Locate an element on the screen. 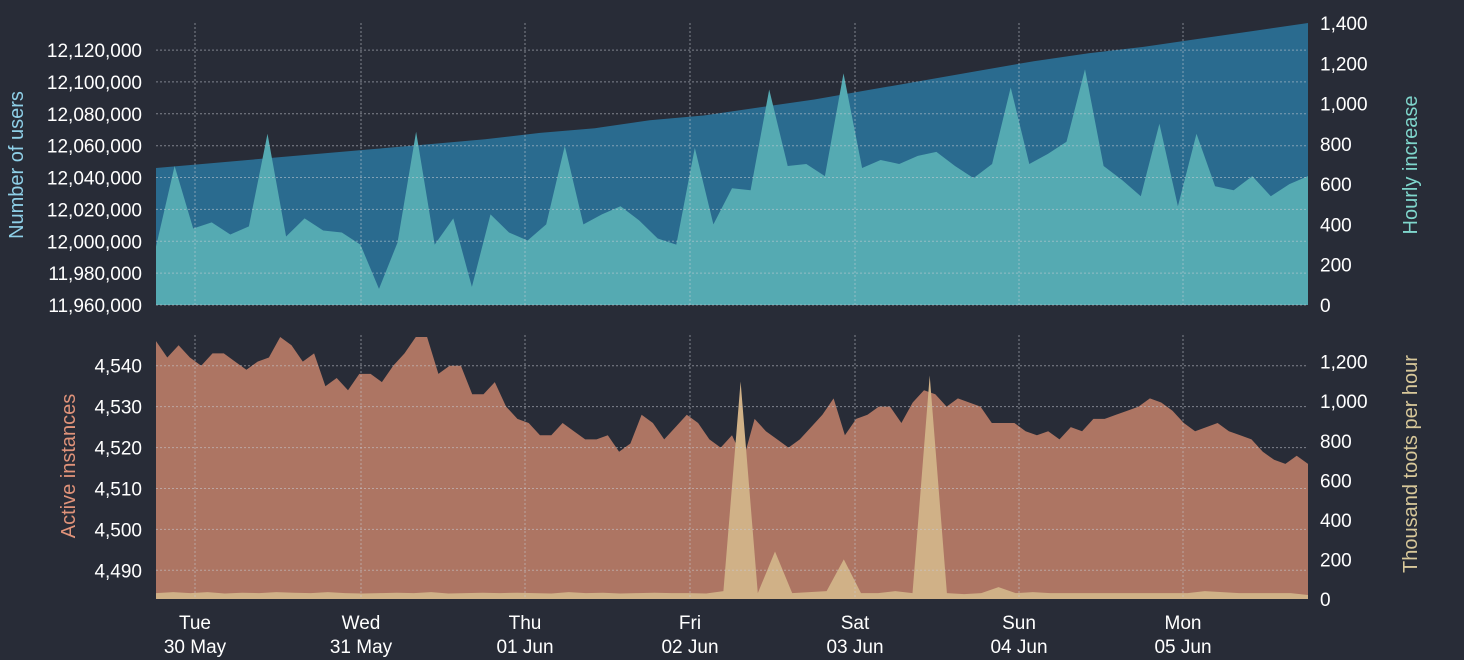 Image resolution: width=1464 pixels, height=660 pixels. x-tick-date: 05 Jun is located at coordinates (1182, 647).